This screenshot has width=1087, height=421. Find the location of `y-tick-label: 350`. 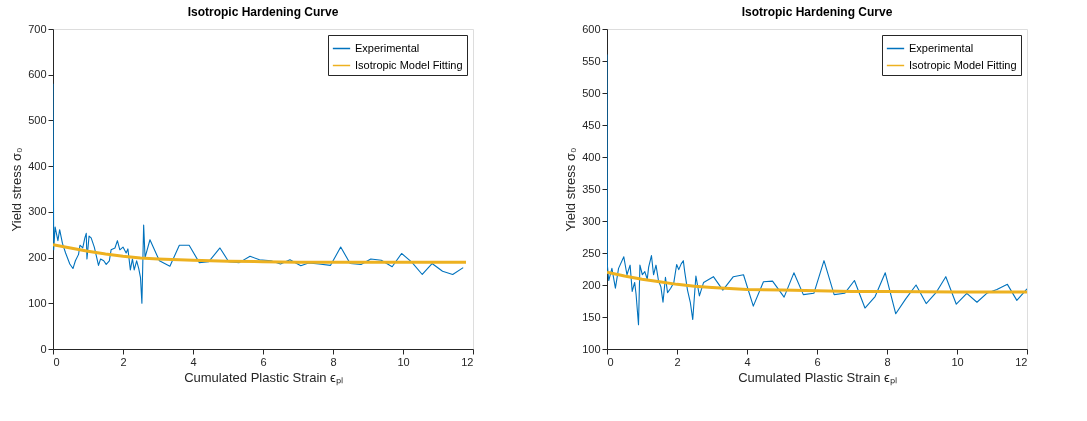

y-tick-label: 350 is located at coordinates (591, 188).